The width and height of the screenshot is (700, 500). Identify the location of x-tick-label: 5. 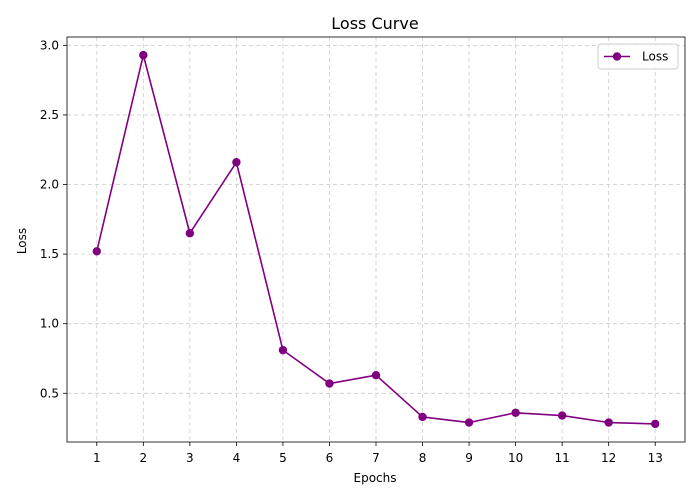
(283, 458).